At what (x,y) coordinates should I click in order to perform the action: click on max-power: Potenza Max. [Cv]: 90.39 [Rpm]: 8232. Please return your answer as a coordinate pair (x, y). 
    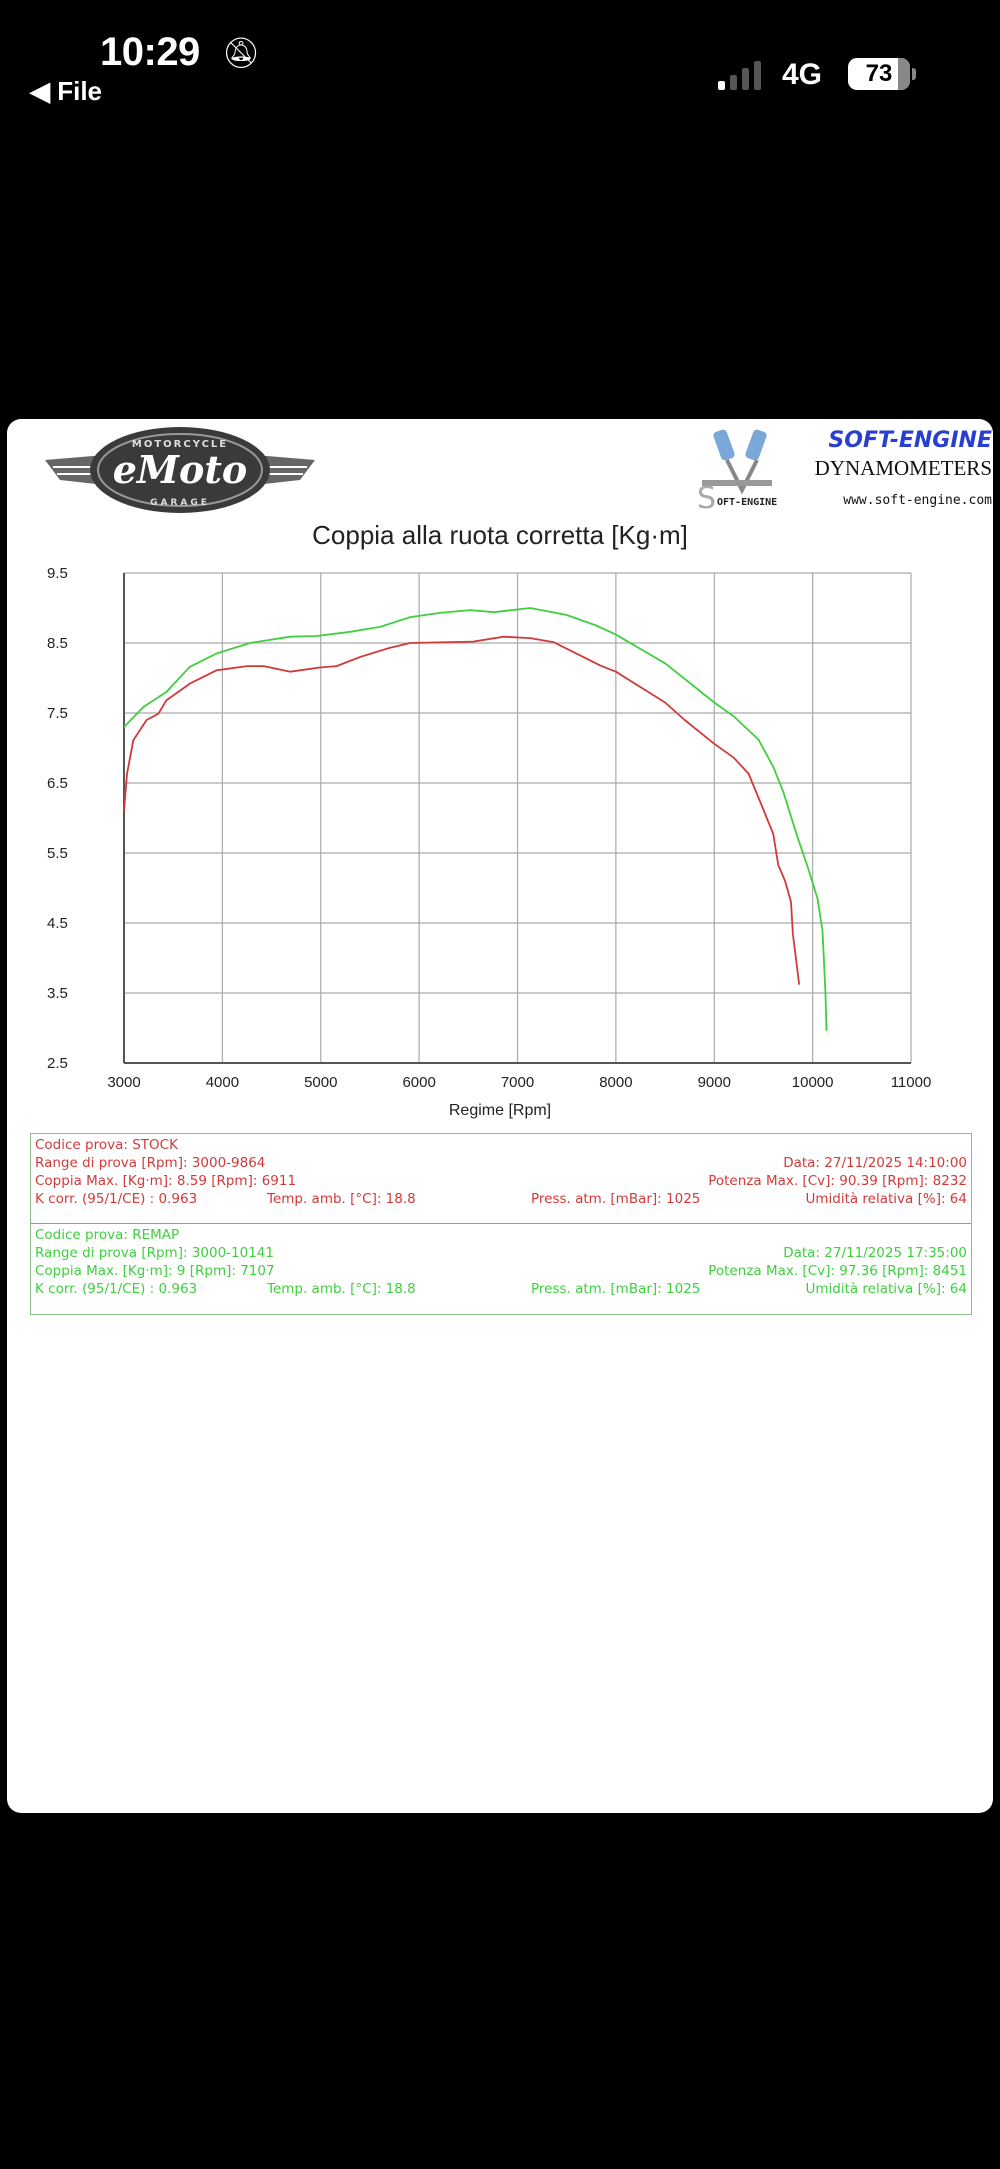
    Looking at the image, I should click on (837, 1181).